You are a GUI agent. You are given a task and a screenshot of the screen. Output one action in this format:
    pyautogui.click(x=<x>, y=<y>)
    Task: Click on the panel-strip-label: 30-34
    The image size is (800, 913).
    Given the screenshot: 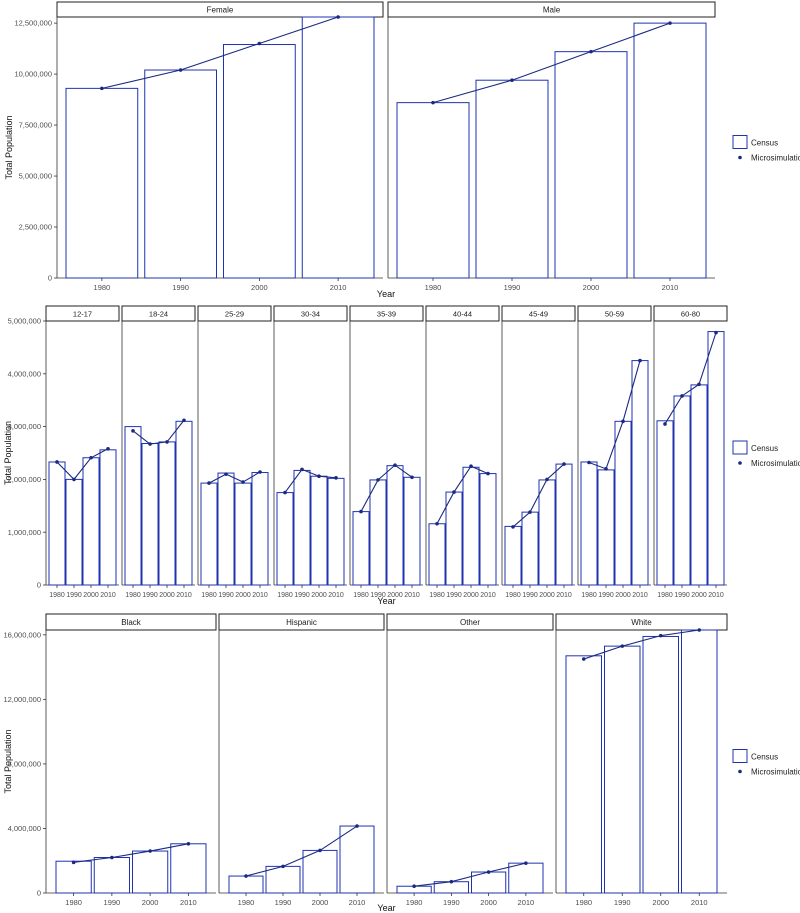 What is the action you would take?
    pyautogui.click(x=310, y=314)
    